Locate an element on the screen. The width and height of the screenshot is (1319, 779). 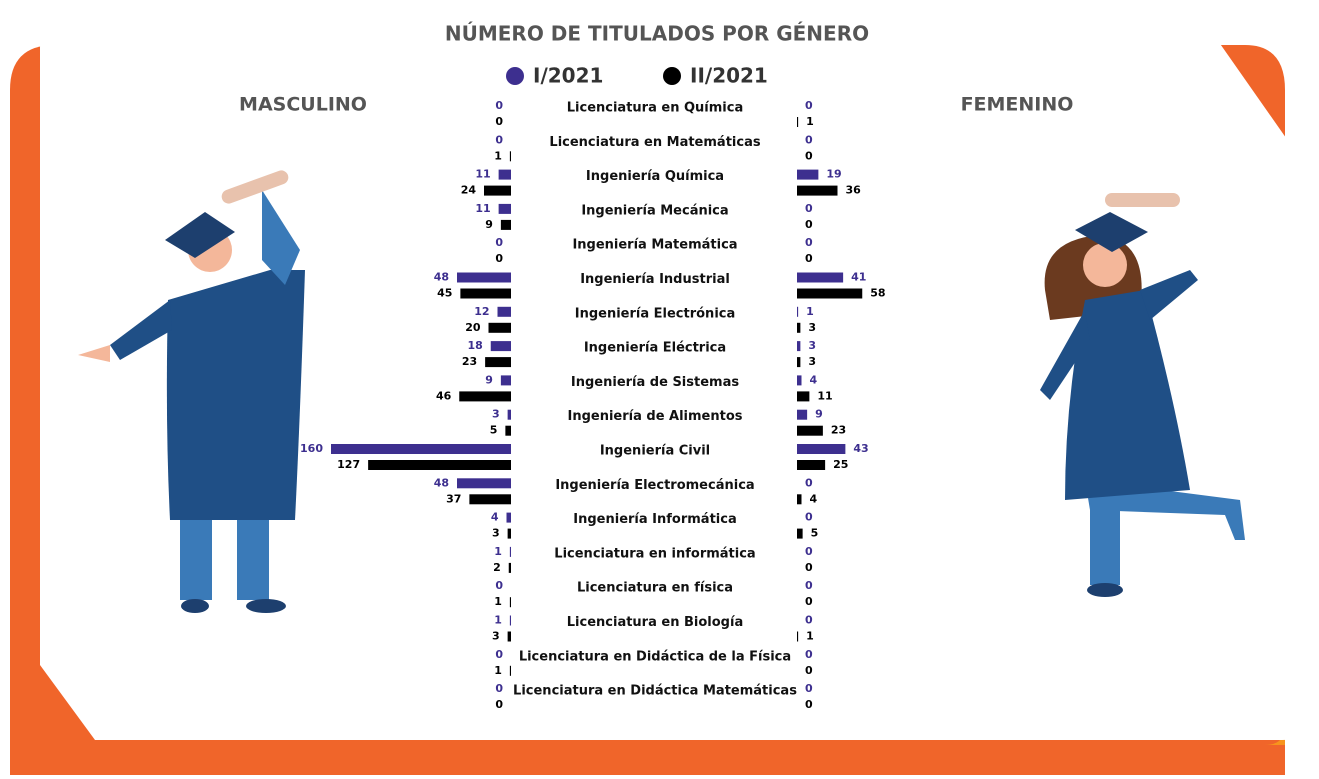
category-label: Ingeniería Química is located at coordinates (655, 176).